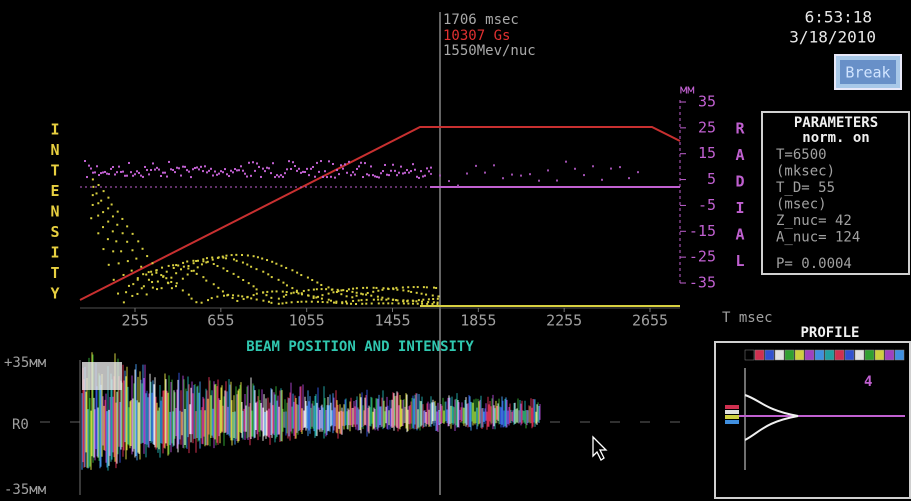  Describe the element at coordinates (102, 376) in the screenshot. I see `beam-block` at that location.